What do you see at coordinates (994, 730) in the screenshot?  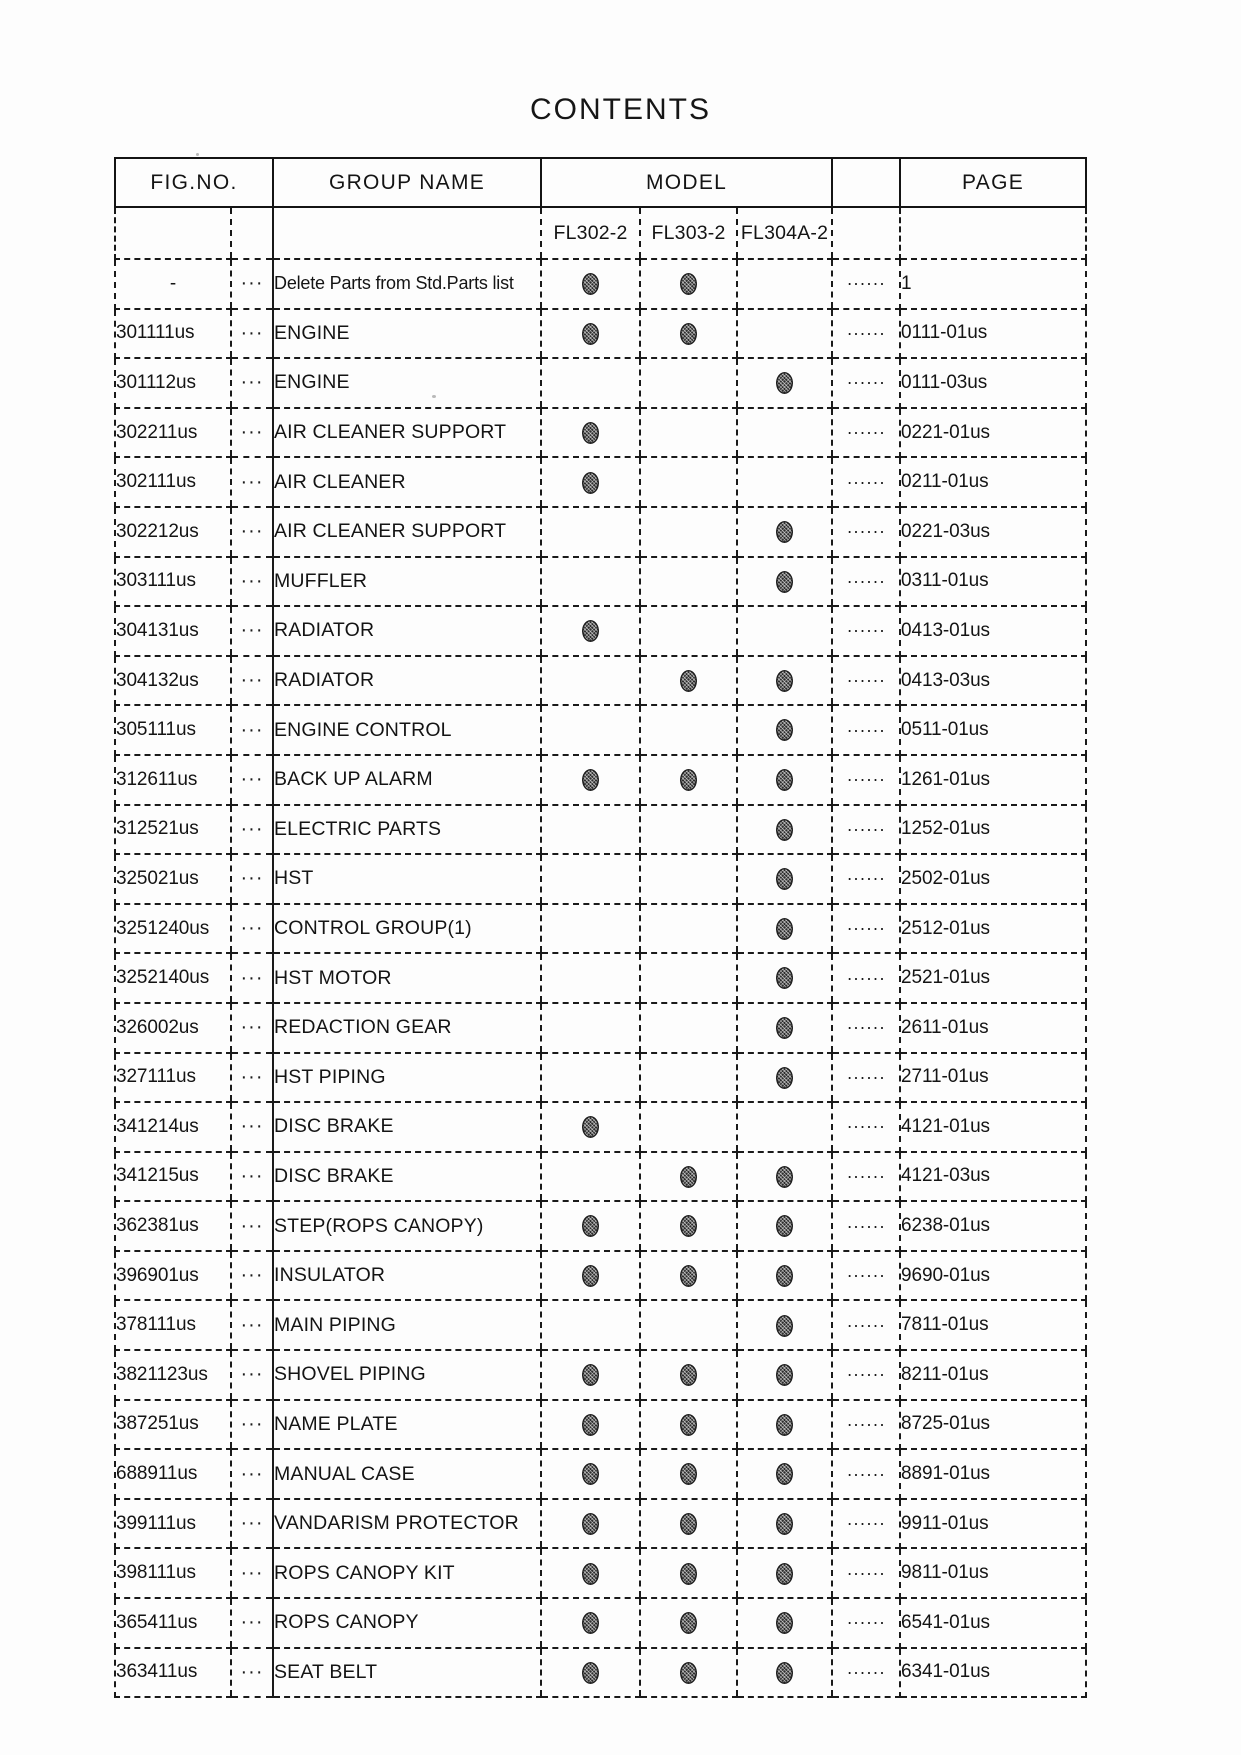 I see `cell-page-number: 0511-01us` at bounding box center [994, 730].